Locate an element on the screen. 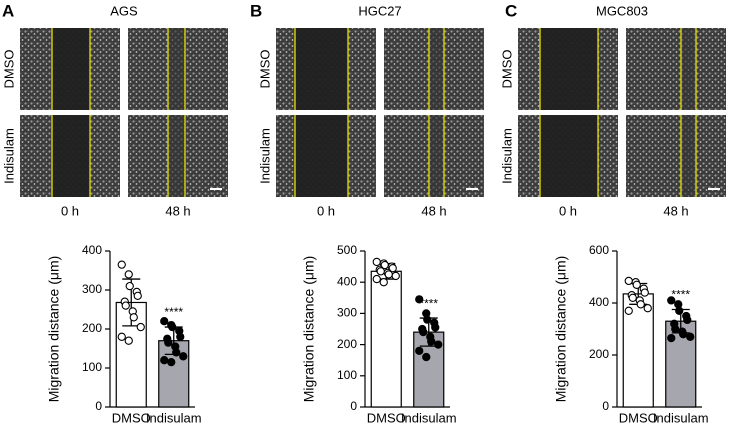 The image size is (739, 424). bar is located at coordinates (386, 339).